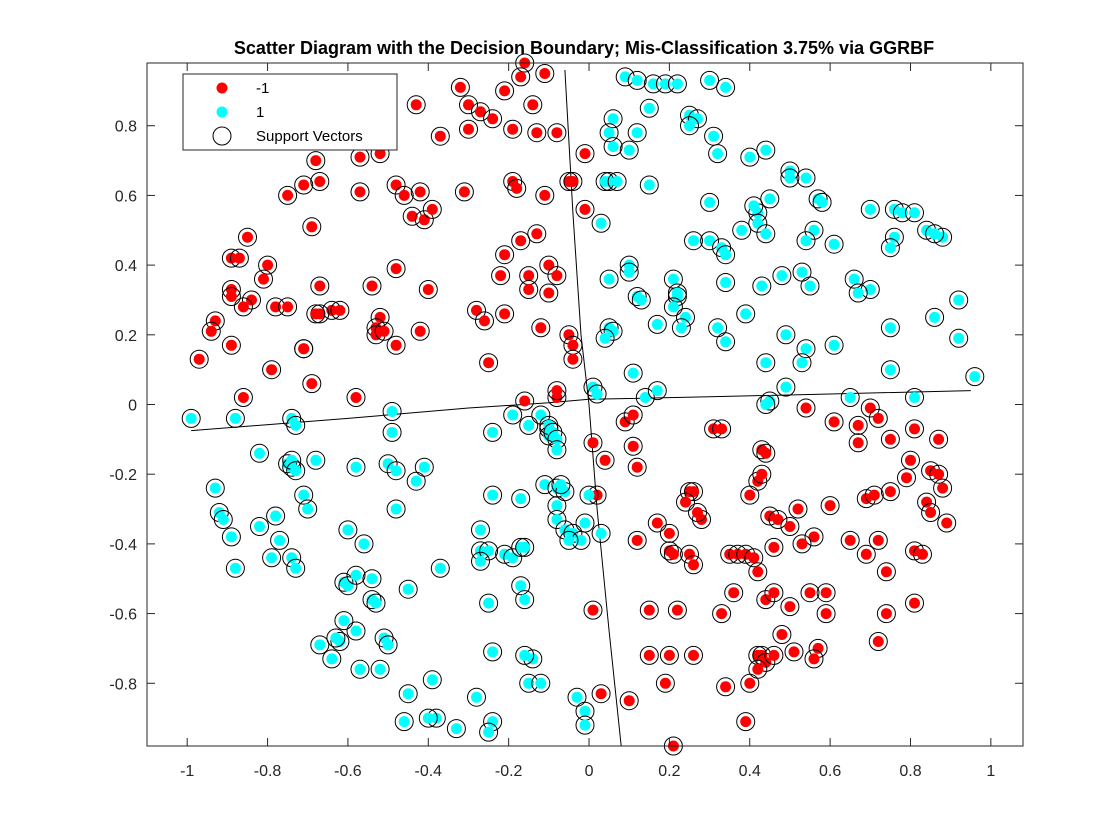  What do you see at coordinates (126, 127) in the screenshot?
I see `y-tick-label: 0.8` at bounding box center [126, 127].